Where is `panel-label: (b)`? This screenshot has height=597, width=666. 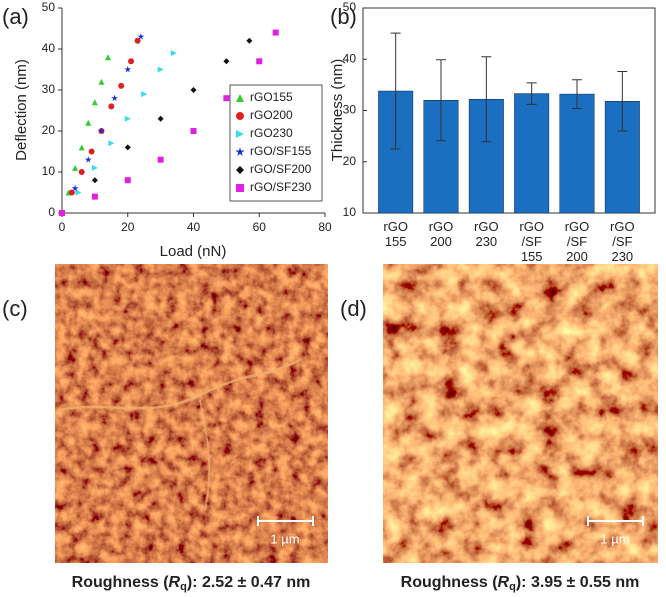 panel-label: (b) is located at coordinates (343, 16).